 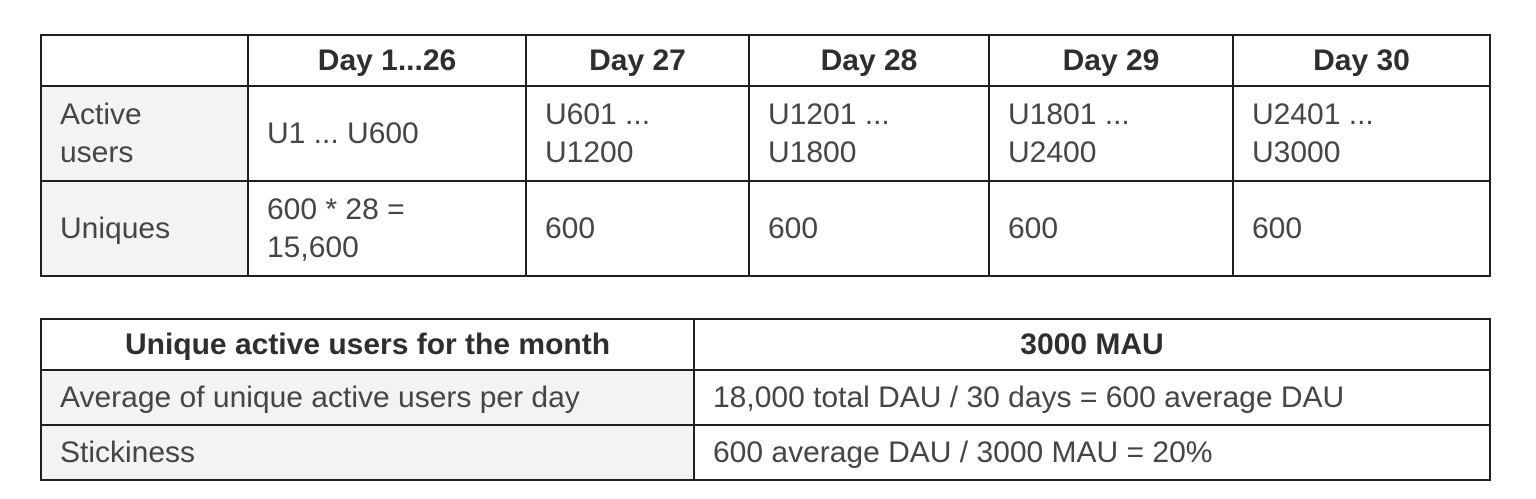 I want to click on column-header-day-28: Day 28, so click(x=869, y=60).